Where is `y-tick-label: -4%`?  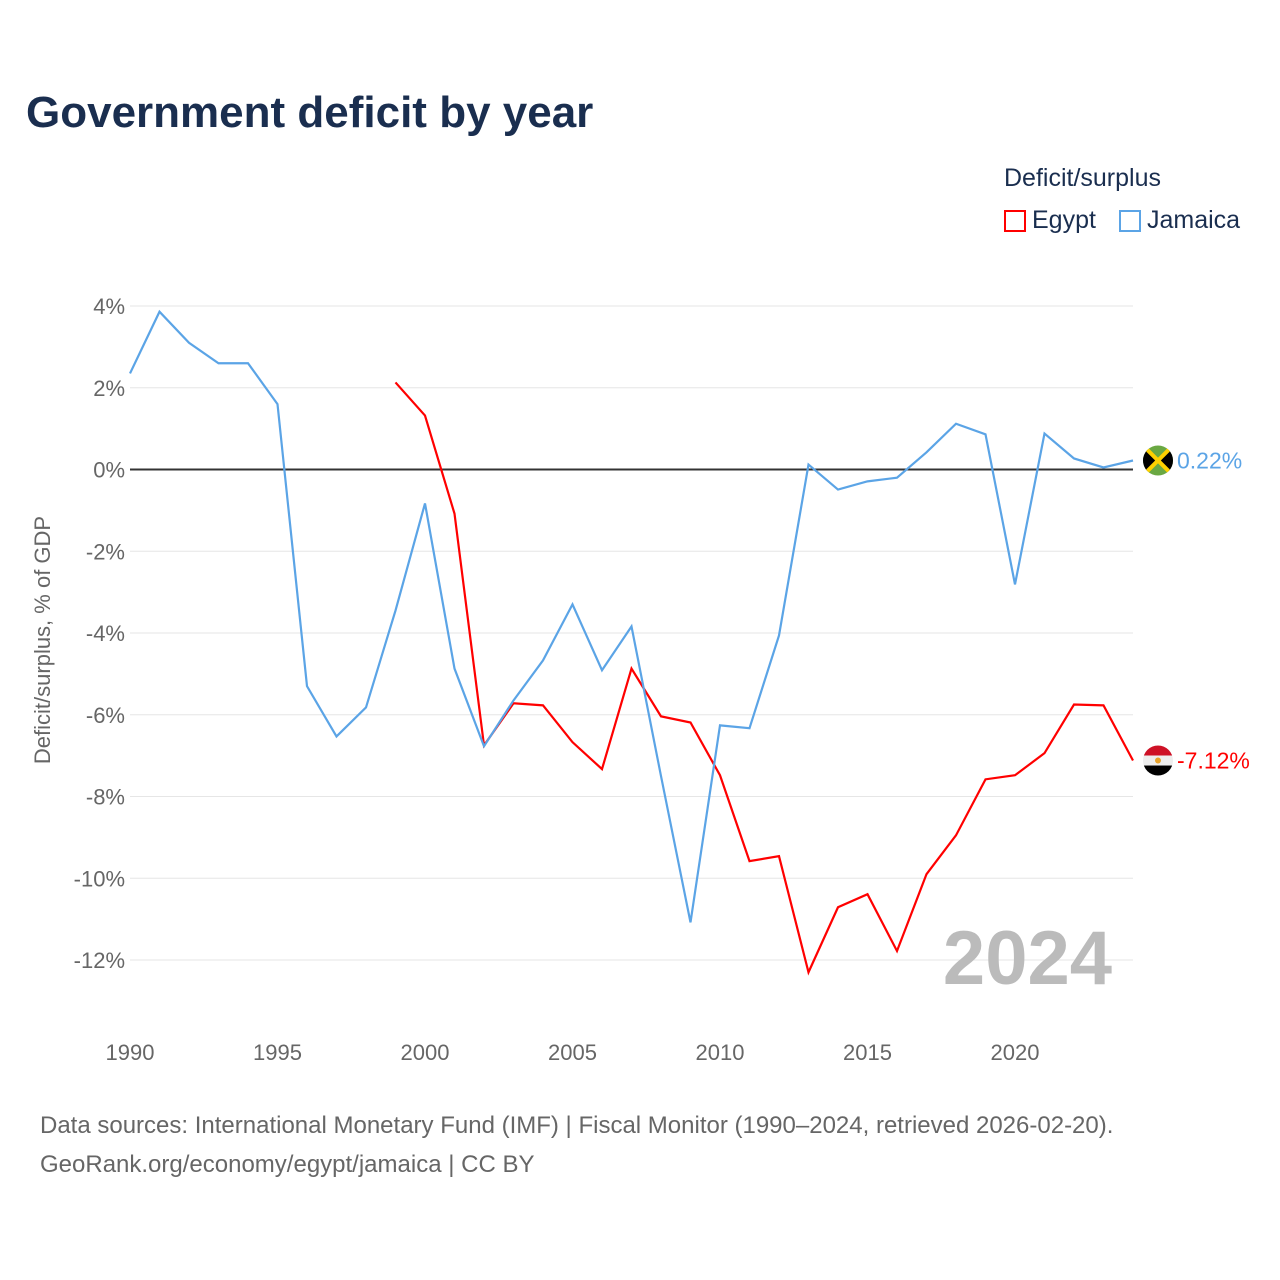 y-tick-label: -4% is located at coordinates (105, 633).